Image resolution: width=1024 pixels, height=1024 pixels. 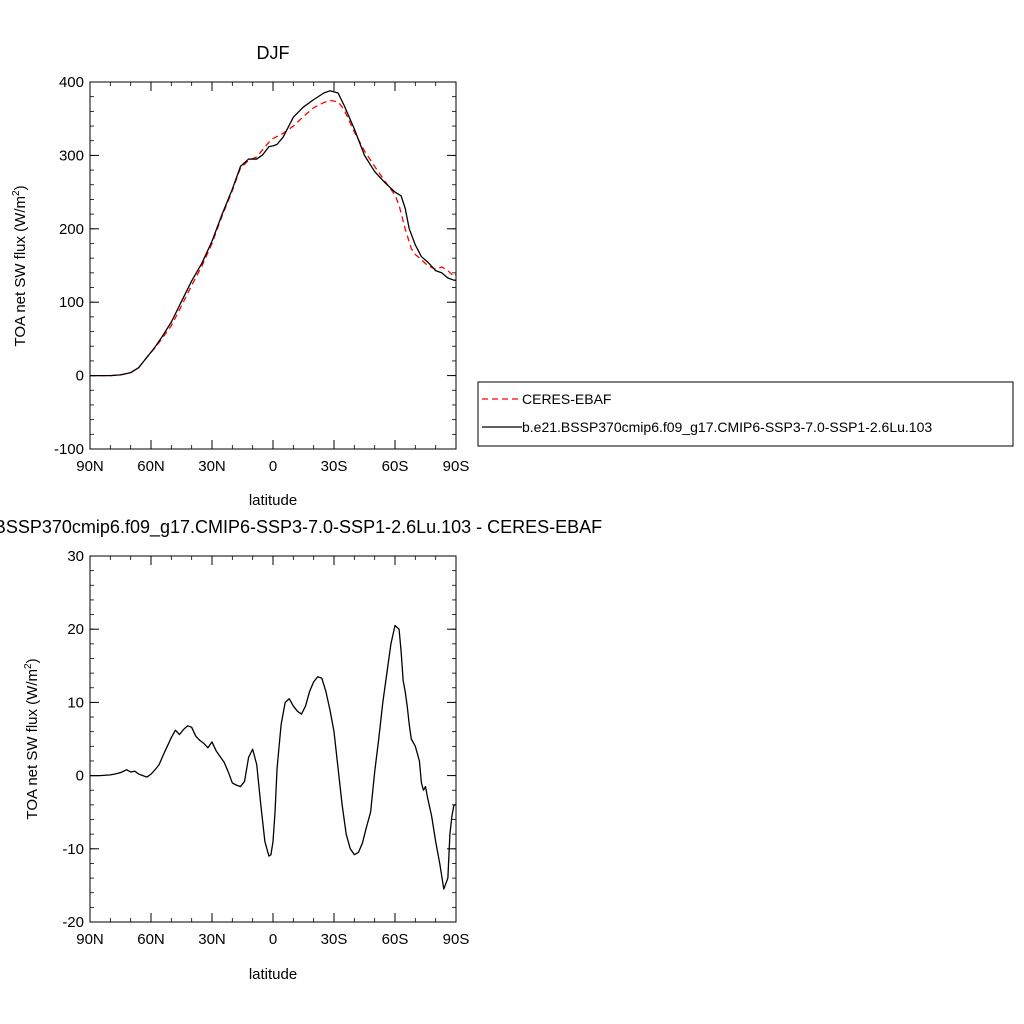 What do you see at coordinates (71, 82) in the screenshot?
I see `top-ytick-label: 400` at bounding box center [71, 82].